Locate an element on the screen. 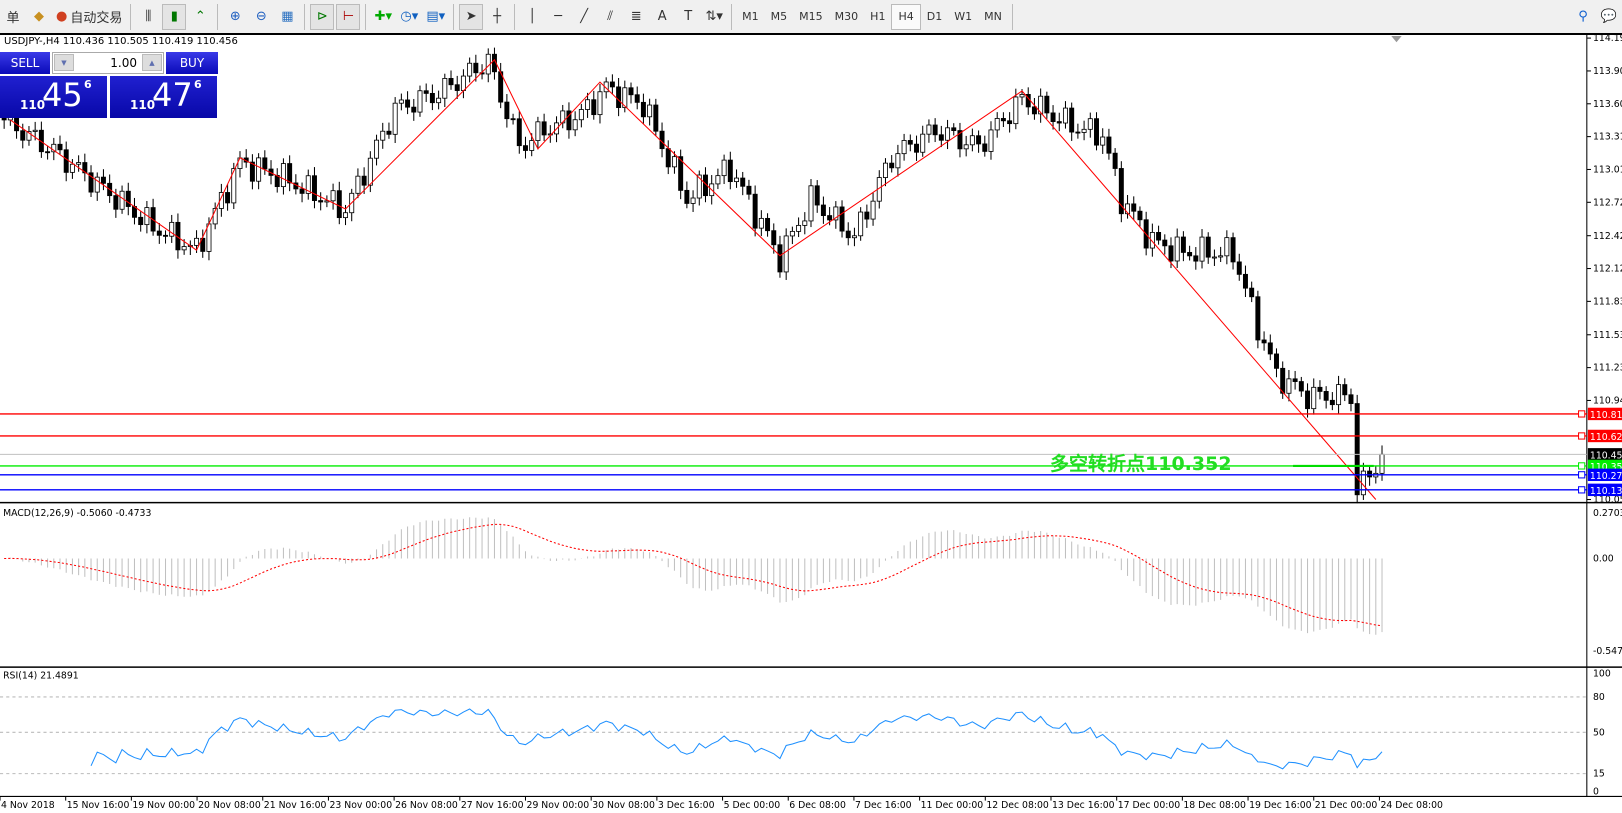 This screenshot has width=1622, height=813. timeframe-h4: H4 is located at coordinates (906, 16).